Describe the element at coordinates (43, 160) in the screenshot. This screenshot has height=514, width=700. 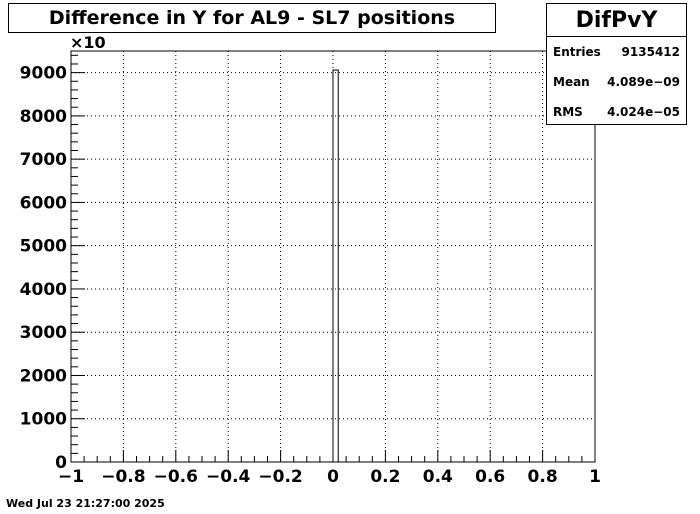
I see `y-tick-label: 7000` at that location.